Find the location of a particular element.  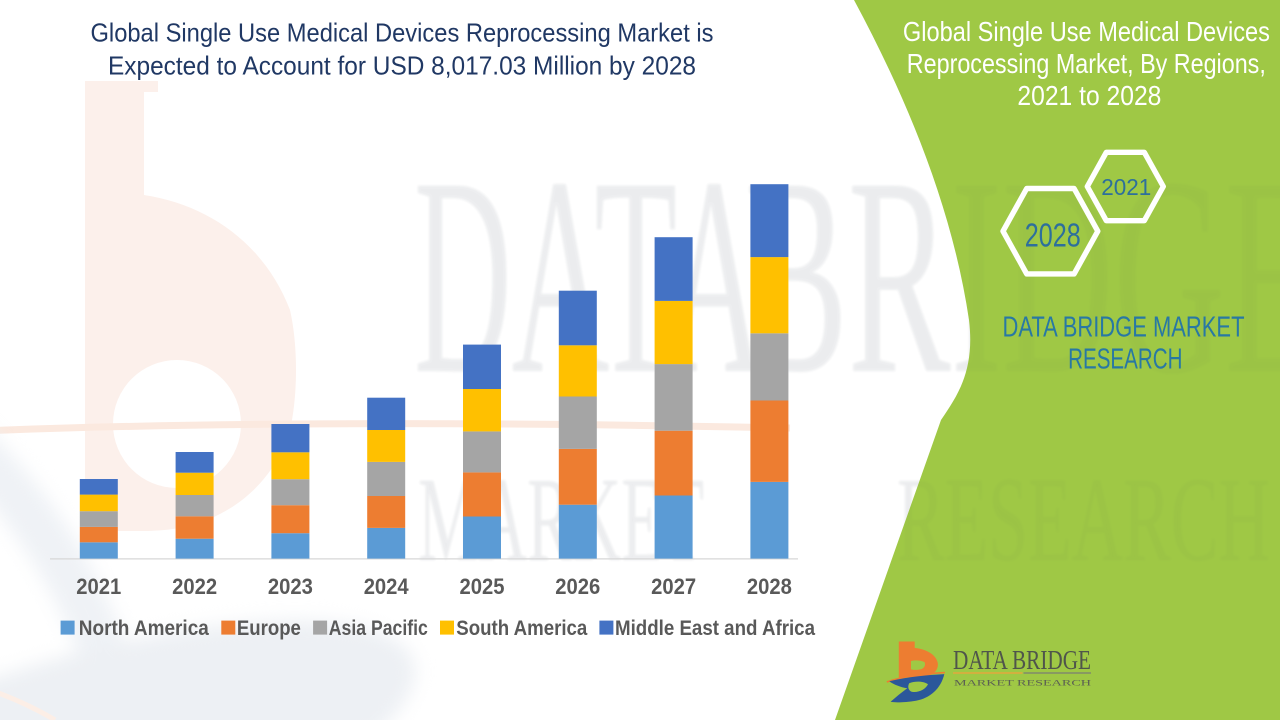

svg-text: Europe is located at coordinates (269, 628).